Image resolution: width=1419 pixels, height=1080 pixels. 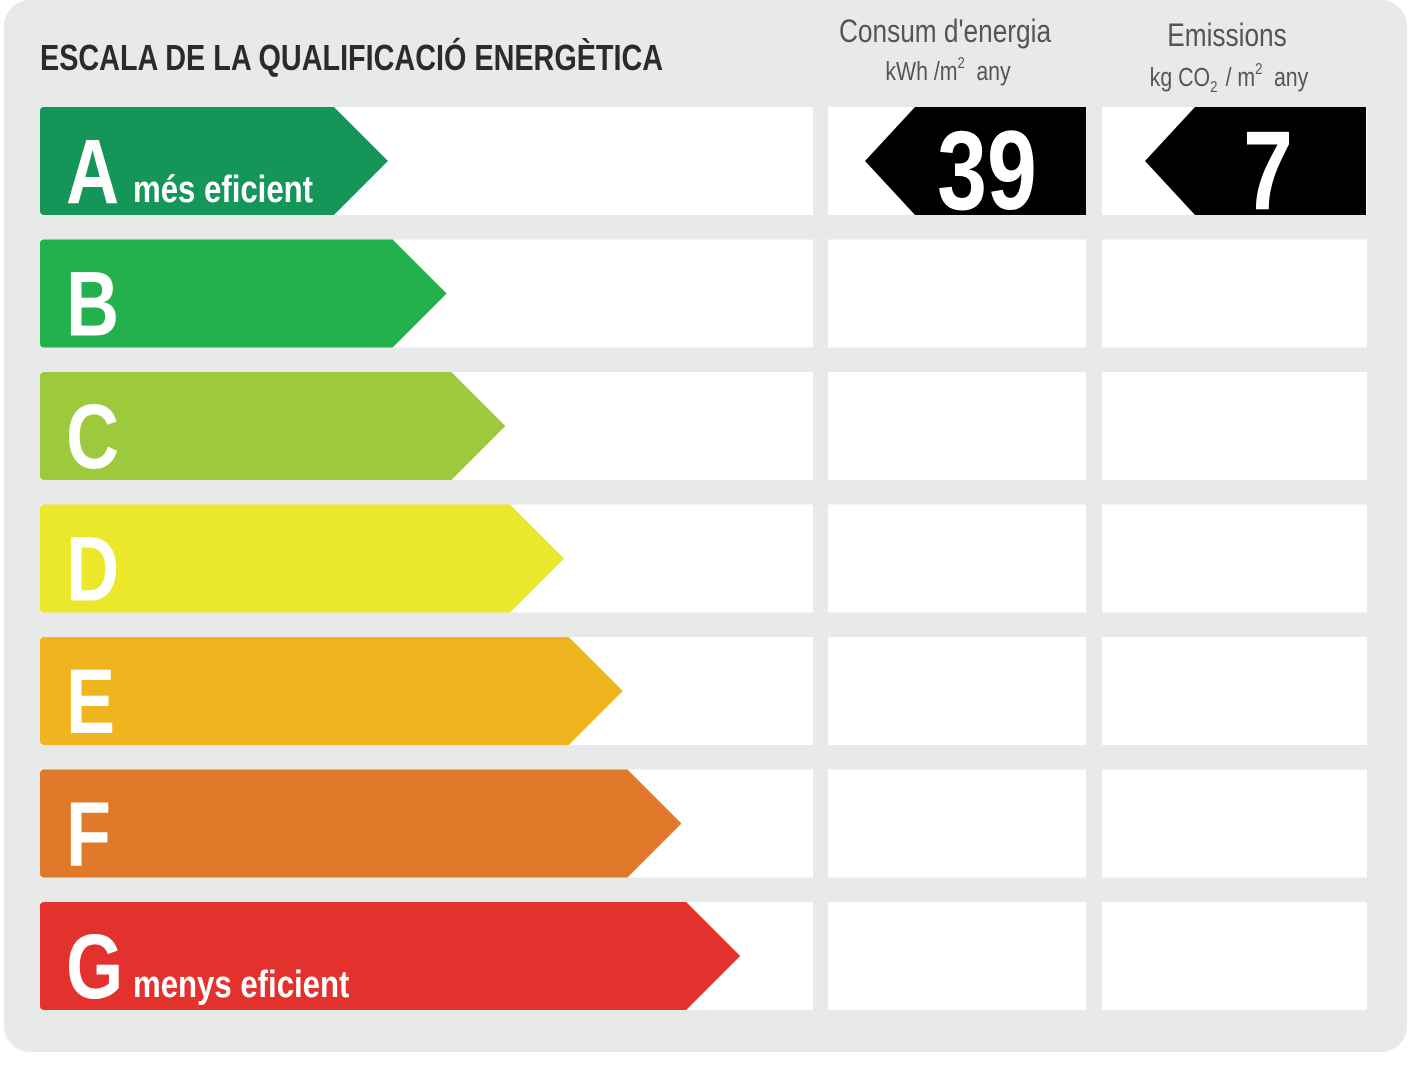 I want to click on consumption-title: Consum d'energia, so click(x=945, y=32).